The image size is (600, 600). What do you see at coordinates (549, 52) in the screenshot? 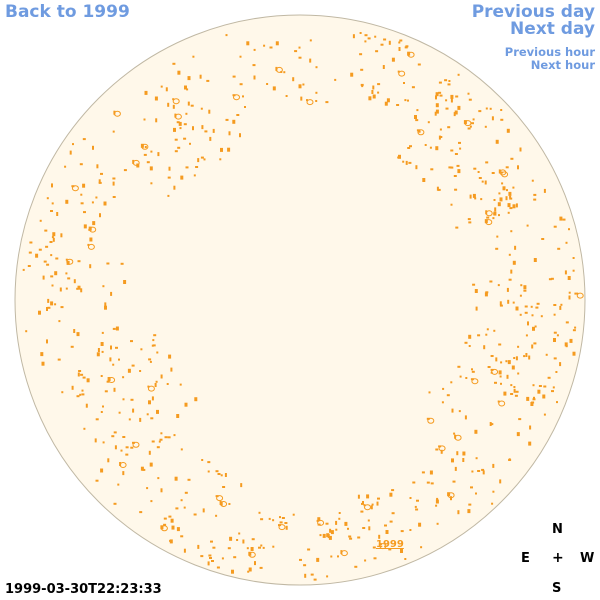
I see `previous-hour-link: Previous hour` at bounding box center [549, 52].